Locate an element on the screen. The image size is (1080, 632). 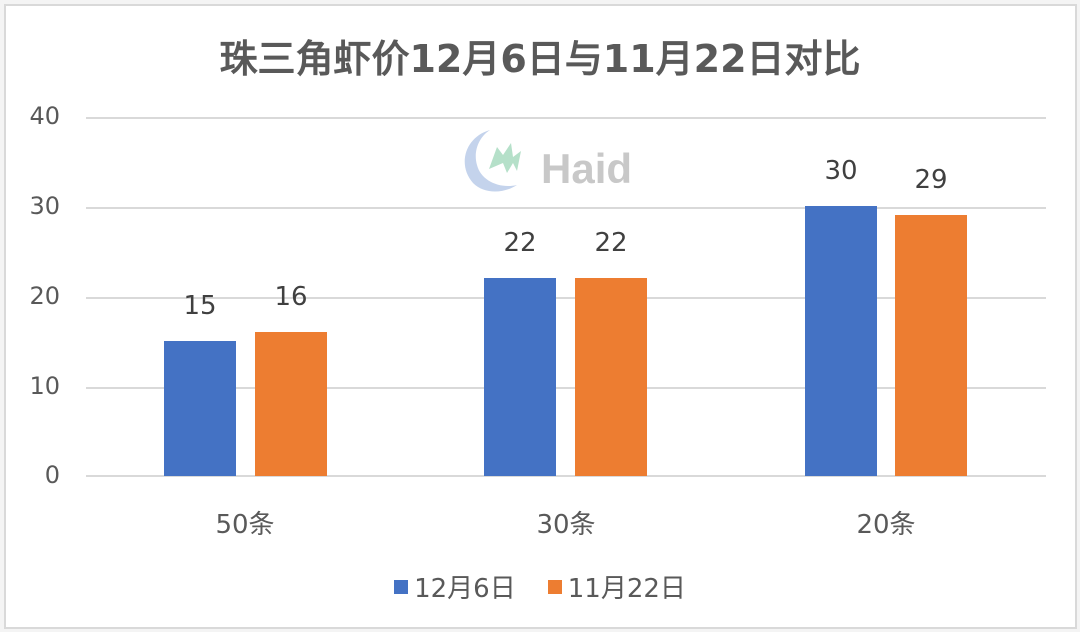
legend: 12月6日 11月22日 is located at coordinates (540, 586).